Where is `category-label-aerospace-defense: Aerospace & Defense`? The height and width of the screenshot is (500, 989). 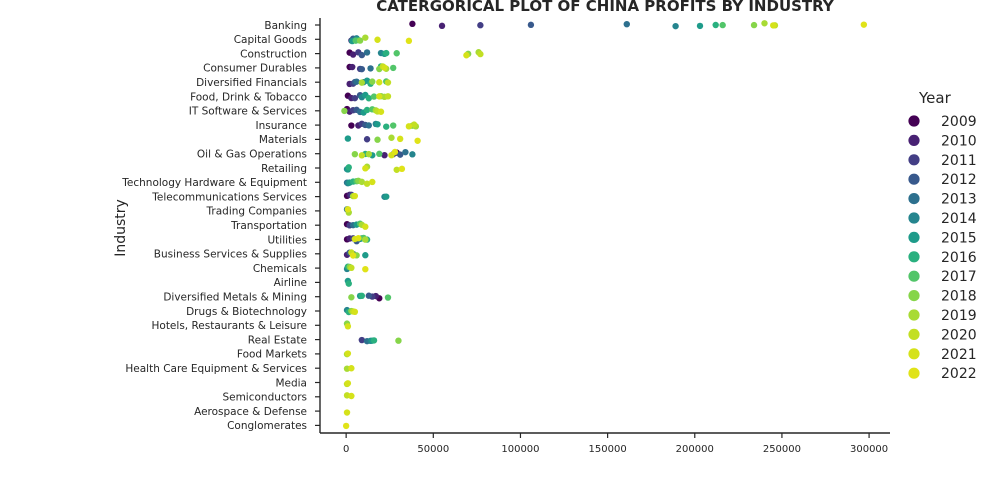
category-label-aerospace-defense: Aerospace & Defense is located at coordinates (250, 412).